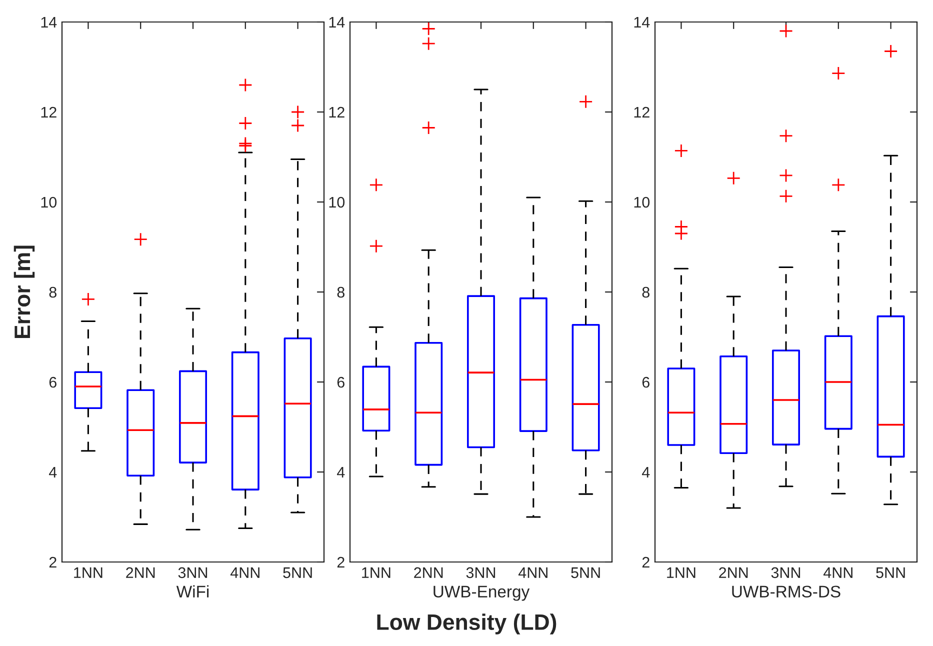 The height and width of the screenshot is (646, 933). Describe the element at coordinates (466, 624) in the screenshot. I see `text: Low Density (LD)` at that location.